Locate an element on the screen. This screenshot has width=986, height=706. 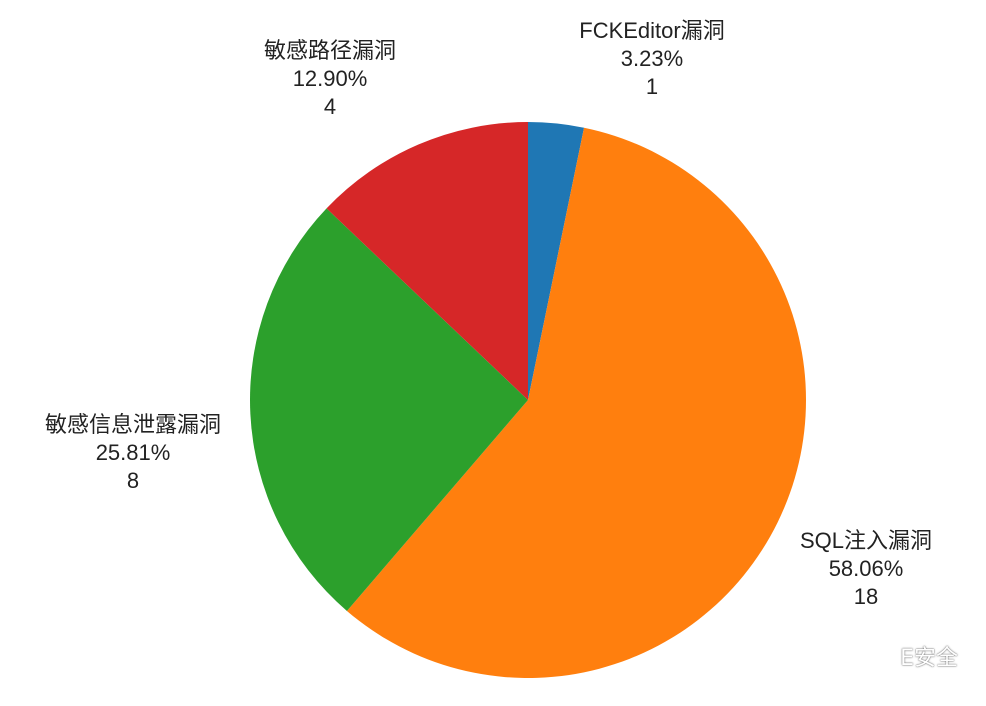
watermark: E安全 is located at coordinates (906, 656).